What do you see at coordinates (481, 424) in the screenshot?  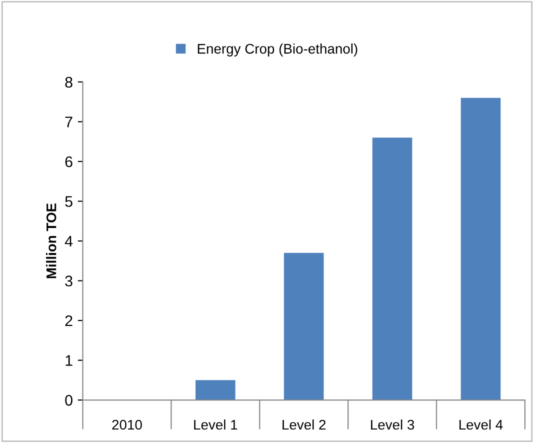 I see `x-tick-label: Level 4` at bounding box center [481, 424].